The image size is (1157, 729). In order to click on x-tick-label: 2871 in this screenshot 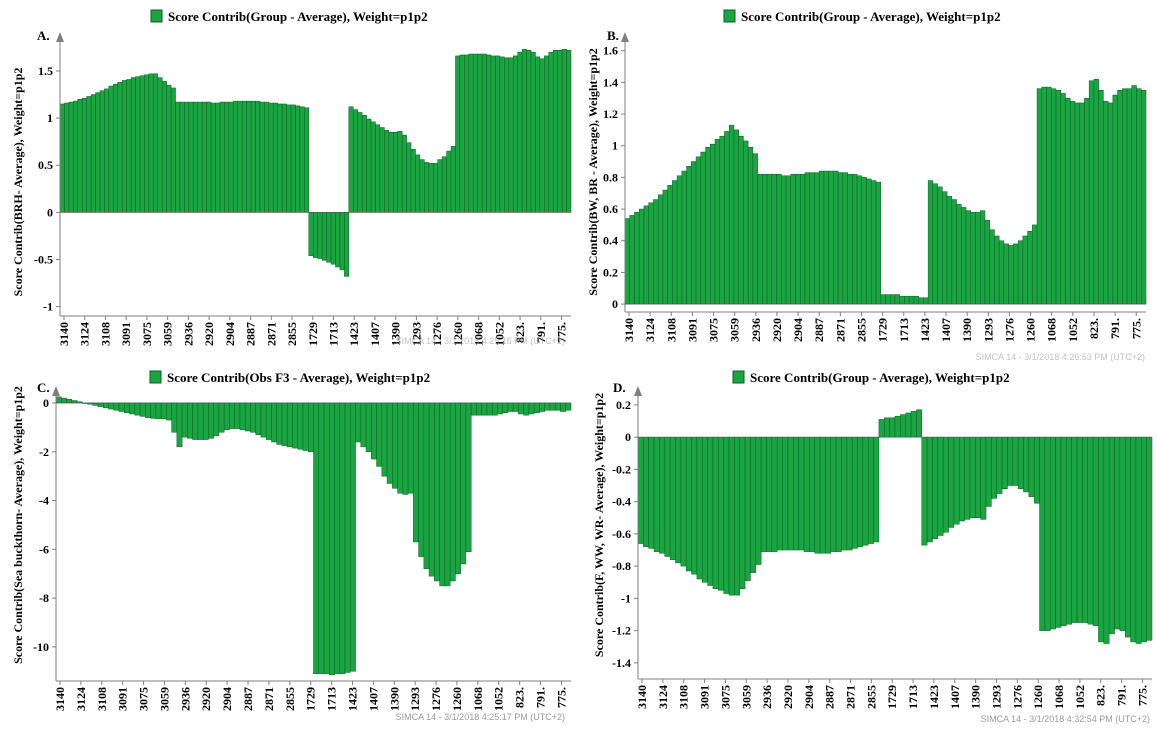, I will do `click(851, 697)`.